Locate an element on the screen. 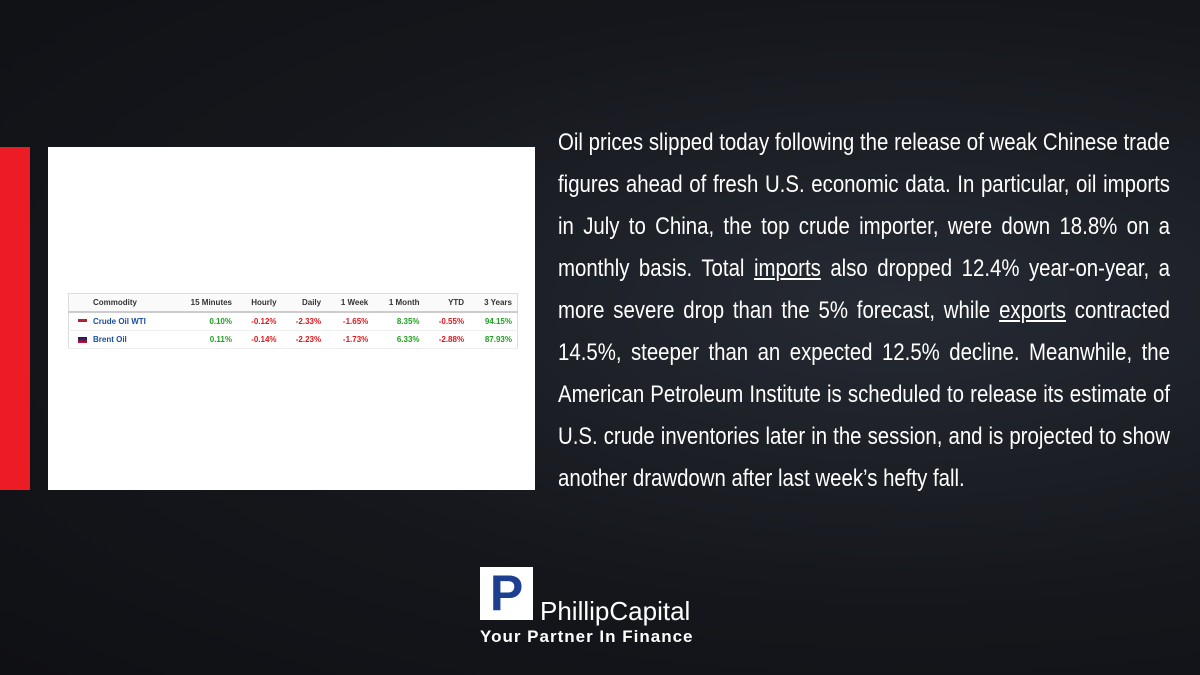 The height and width of the screenshot is (675, 1200). table-cell: 87.93% is located at coordinates (493, 339).